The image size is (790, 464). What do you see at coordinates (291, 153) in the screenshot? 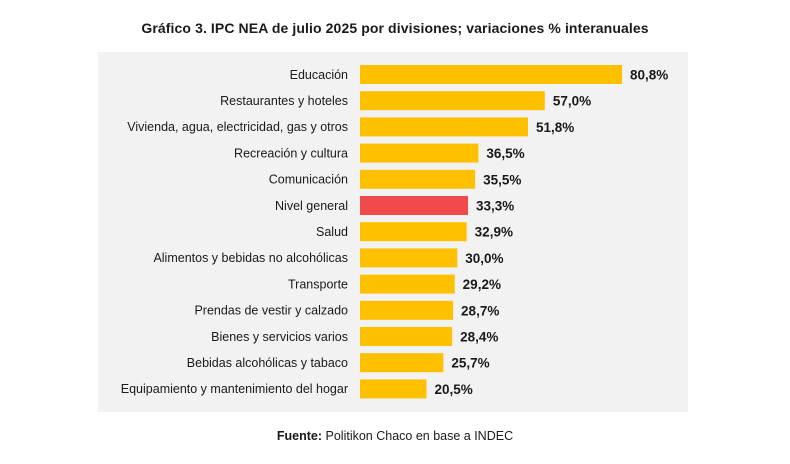
I see `category-label: Recreación y cultura` at bounding box center [291, 153].